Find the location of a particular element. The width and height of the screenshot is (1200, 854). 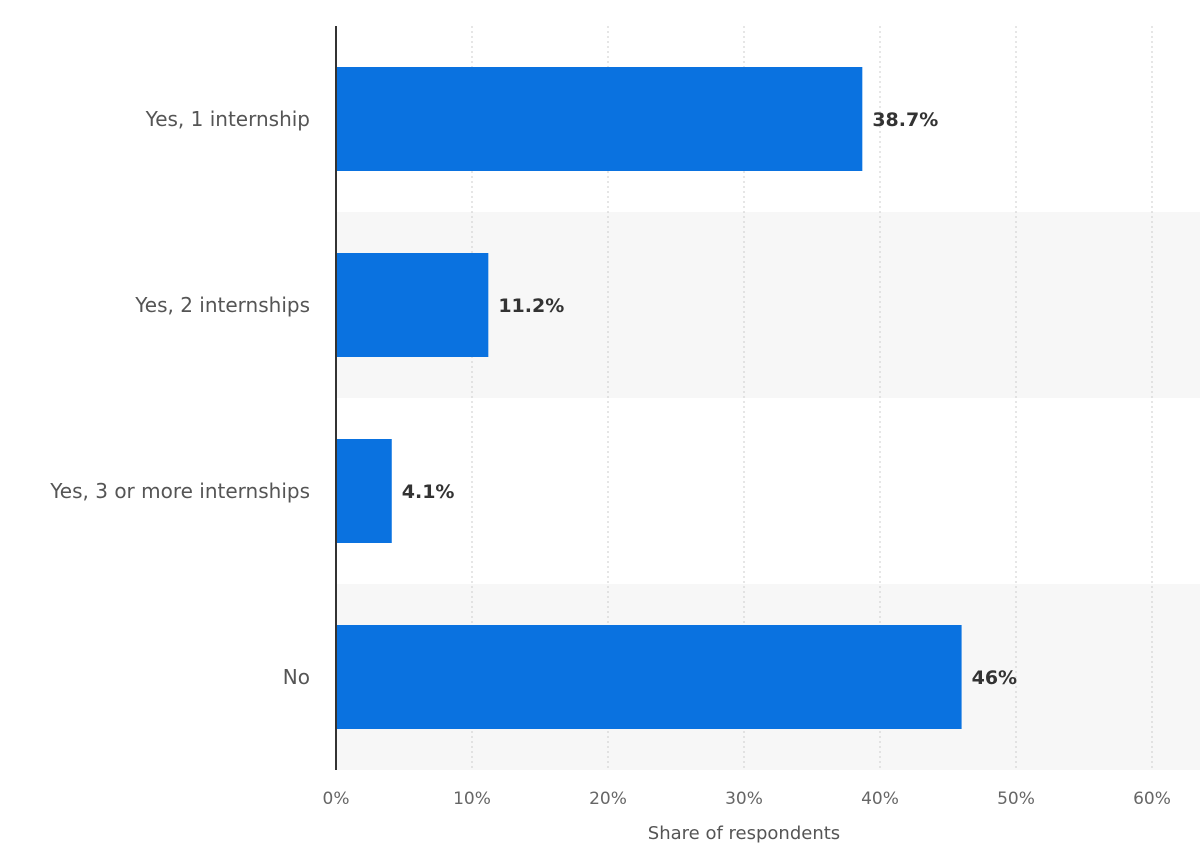

x-tick-label: 60% is located at coordinates (1152, 799).